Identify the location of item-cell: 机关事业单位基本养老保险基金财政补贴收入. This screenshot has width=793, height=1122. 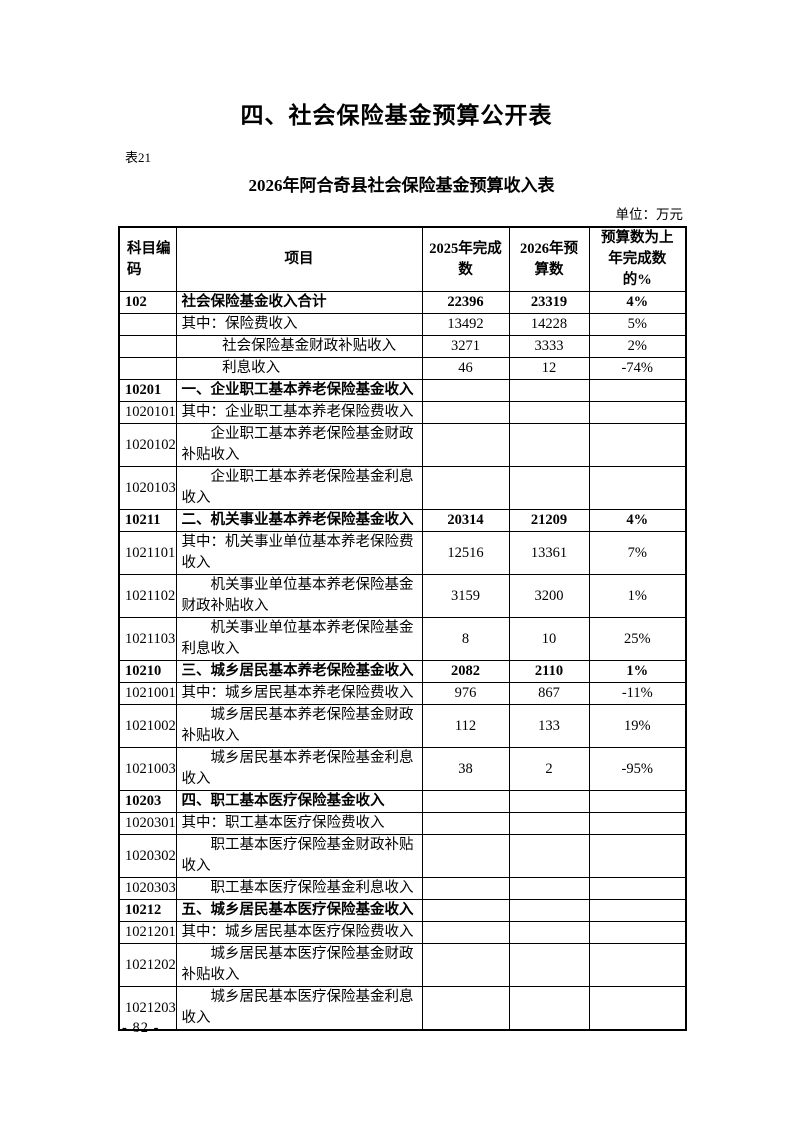
(299, 596).